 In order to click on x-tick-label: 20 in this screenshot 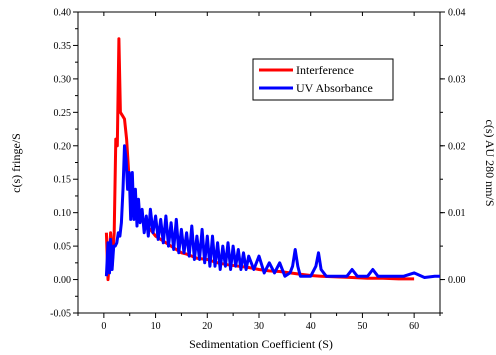, I will do `click(207, 326)`.